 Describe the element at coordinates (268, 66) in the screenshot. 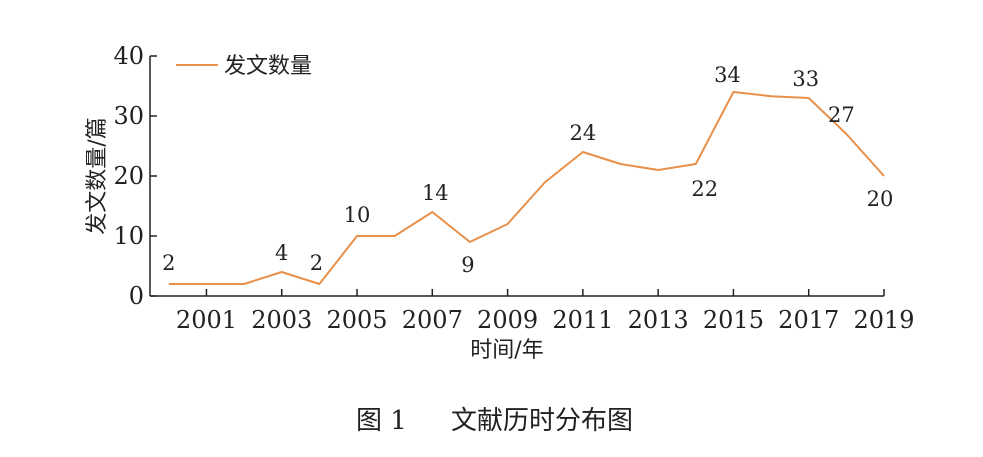

I see `legend-label: 发文数量` at that location.